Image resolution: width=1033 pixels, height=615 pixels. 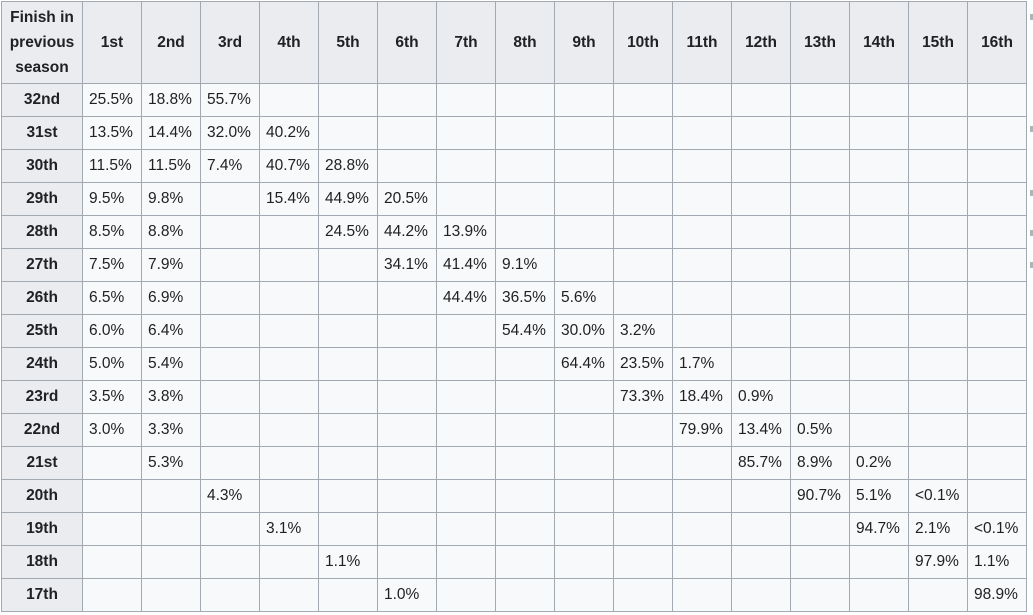 I want to click on odds-cell: 98.9%, so click(x=997, y=595).